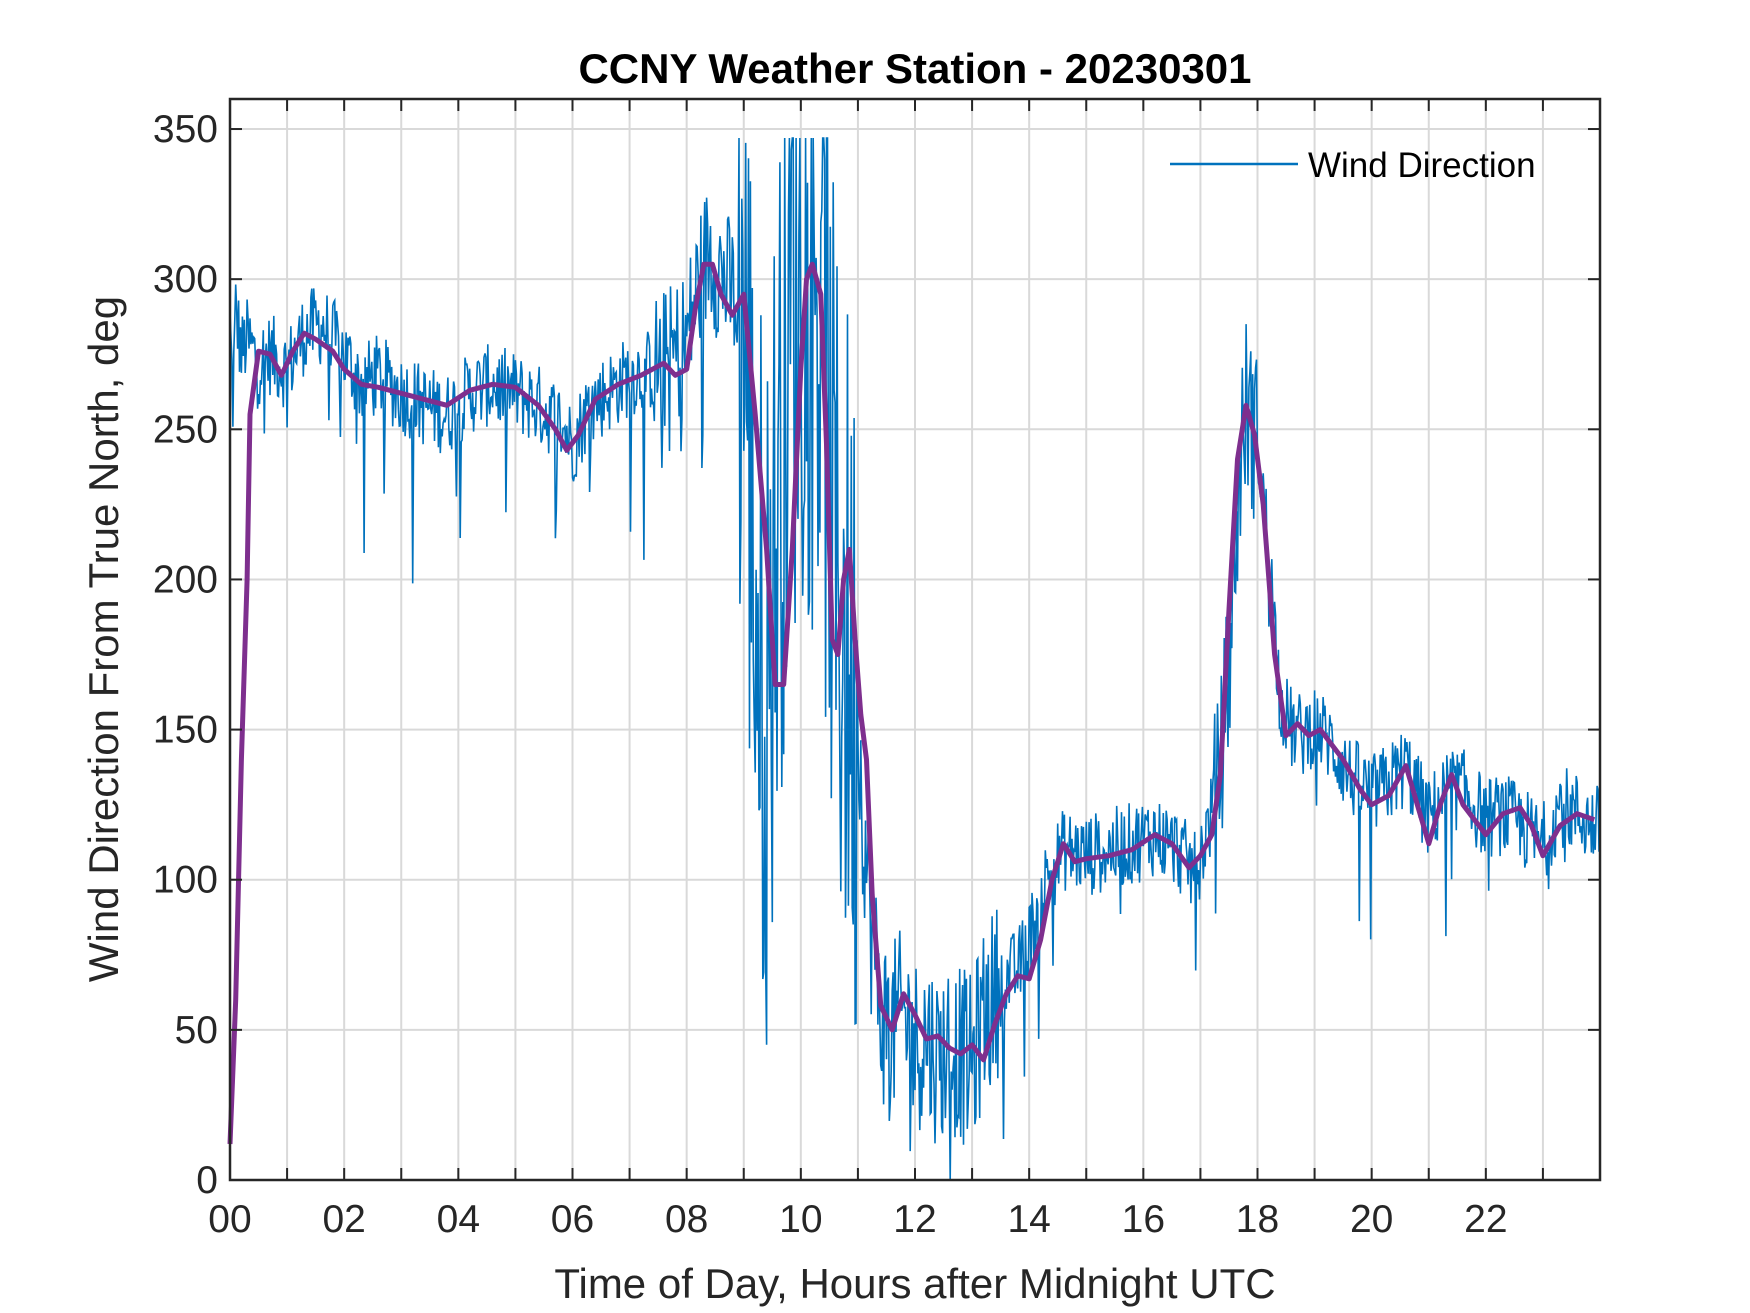 The height and width of the screenshot is (1313, 1750). I want to click on y-tick-label: 150, so click(185, 730).